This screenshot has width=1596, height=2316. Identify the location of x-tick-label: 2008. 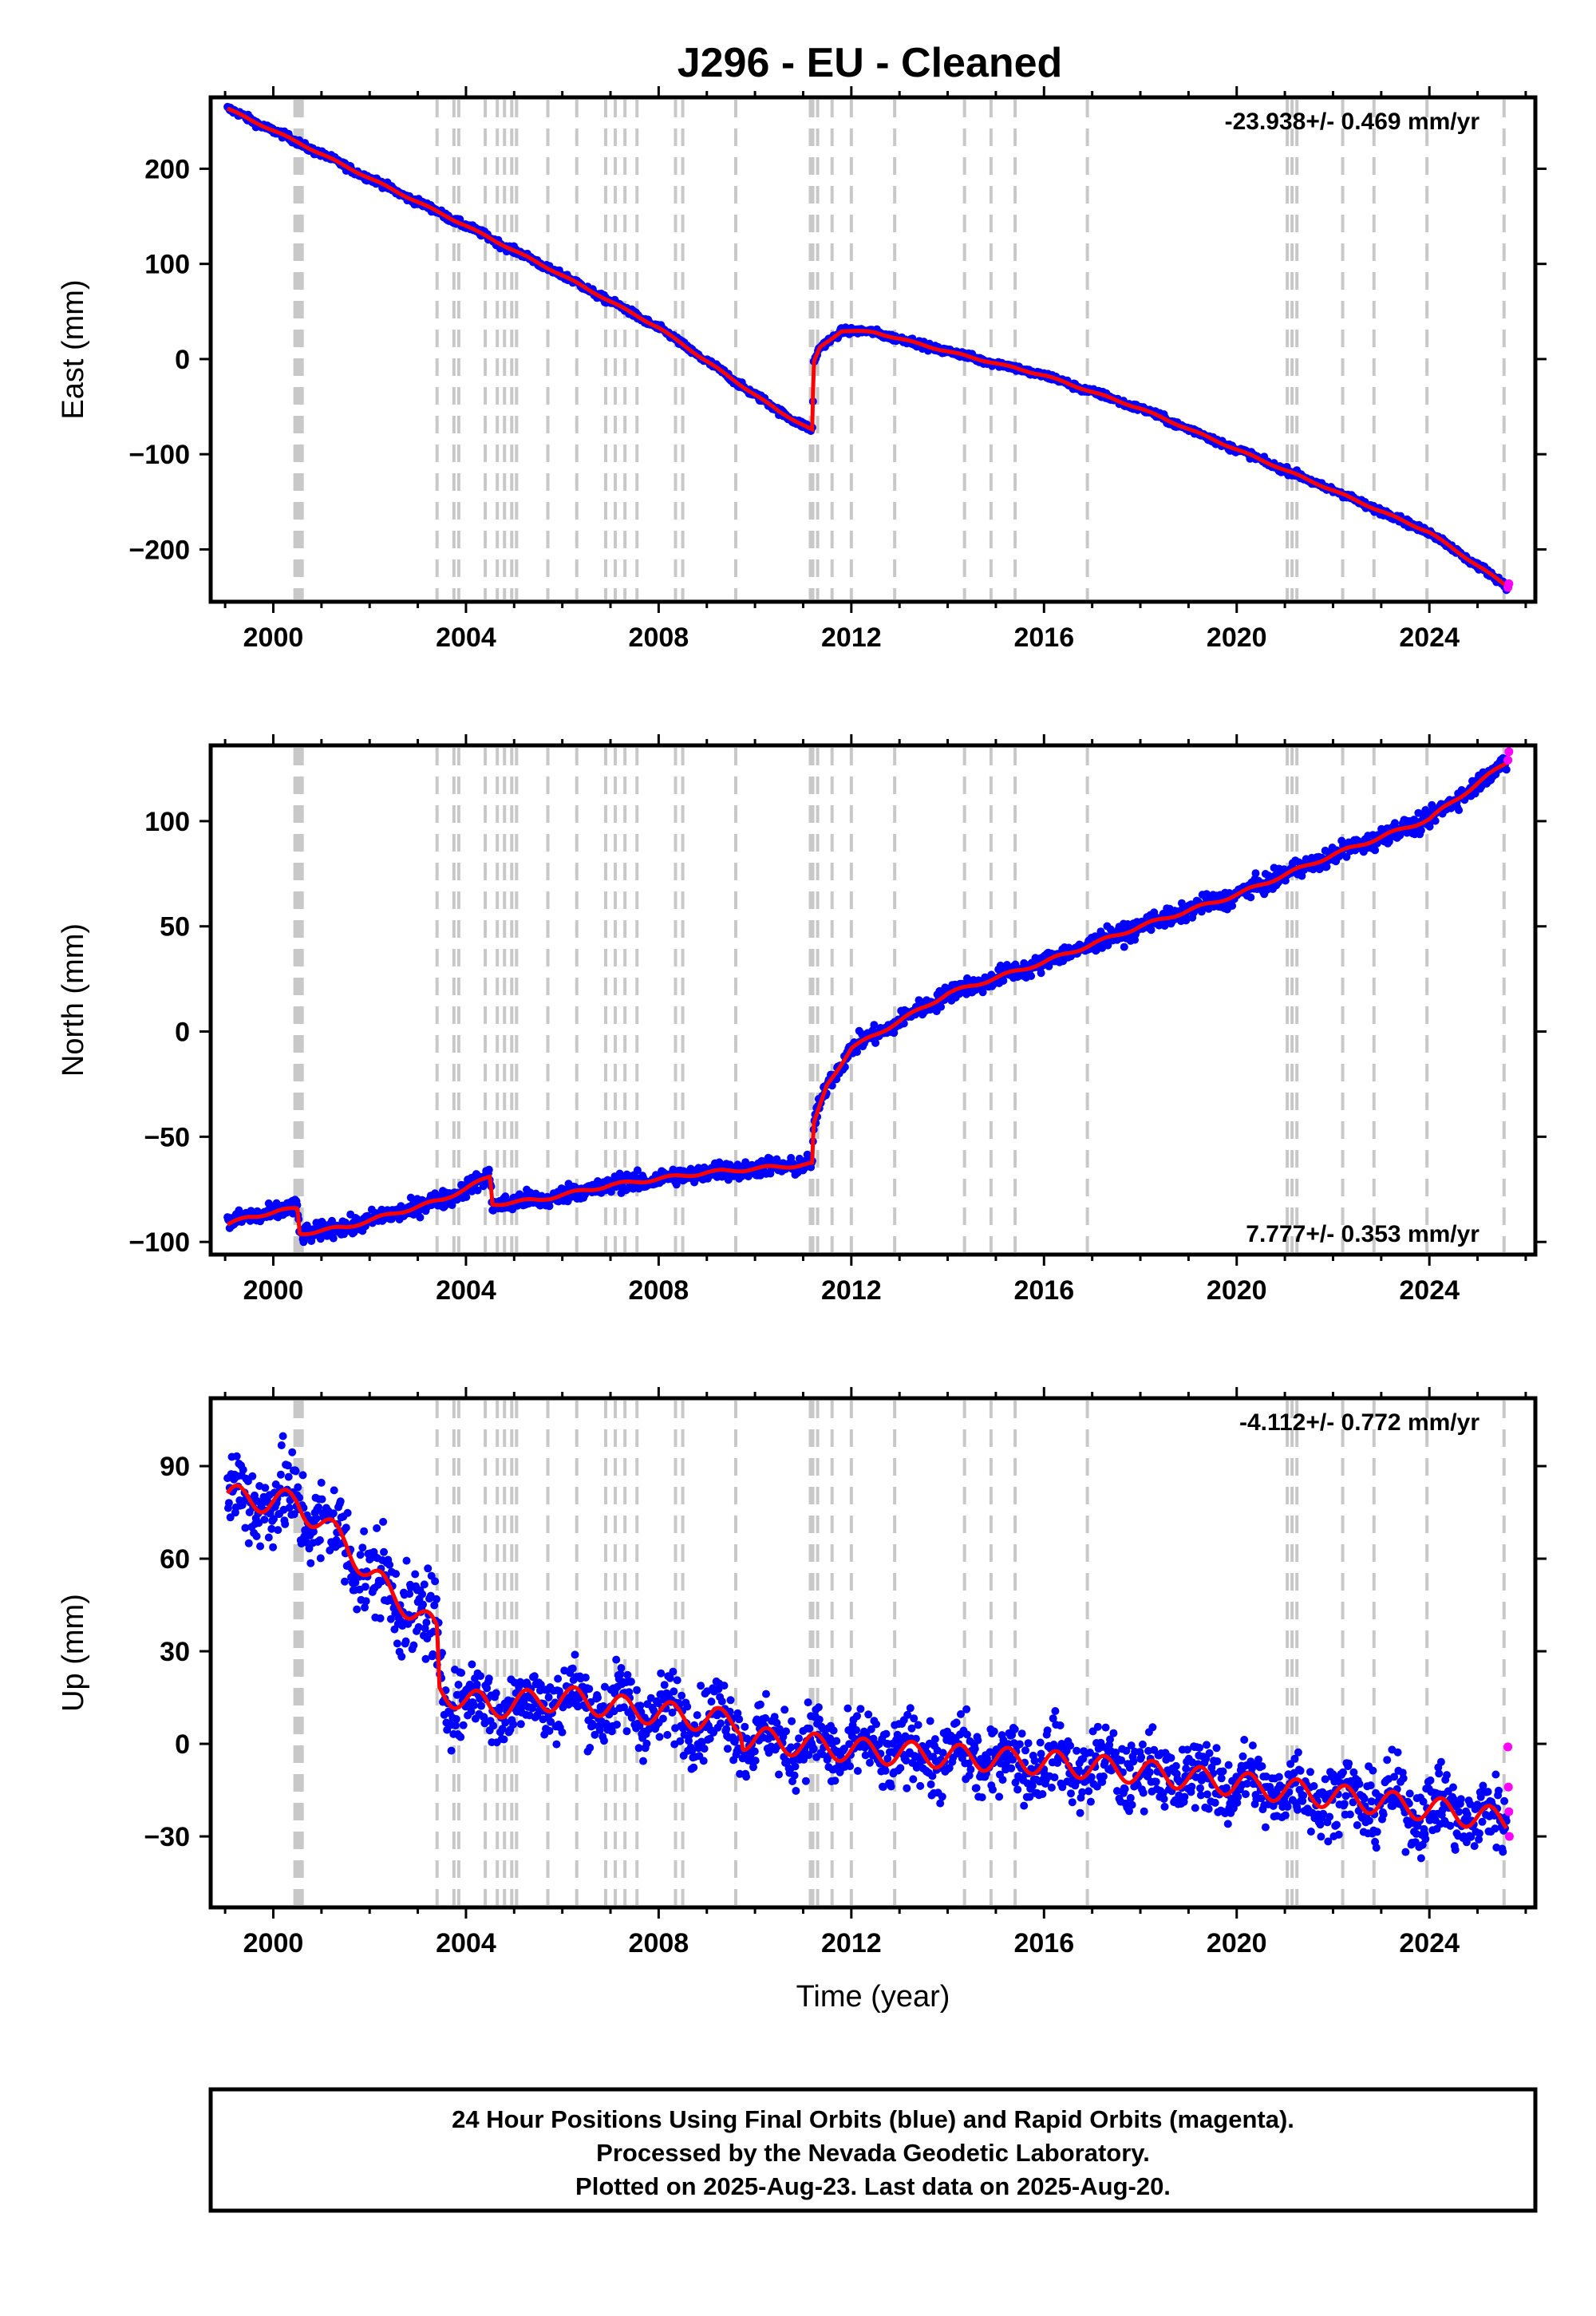
(659, 637).